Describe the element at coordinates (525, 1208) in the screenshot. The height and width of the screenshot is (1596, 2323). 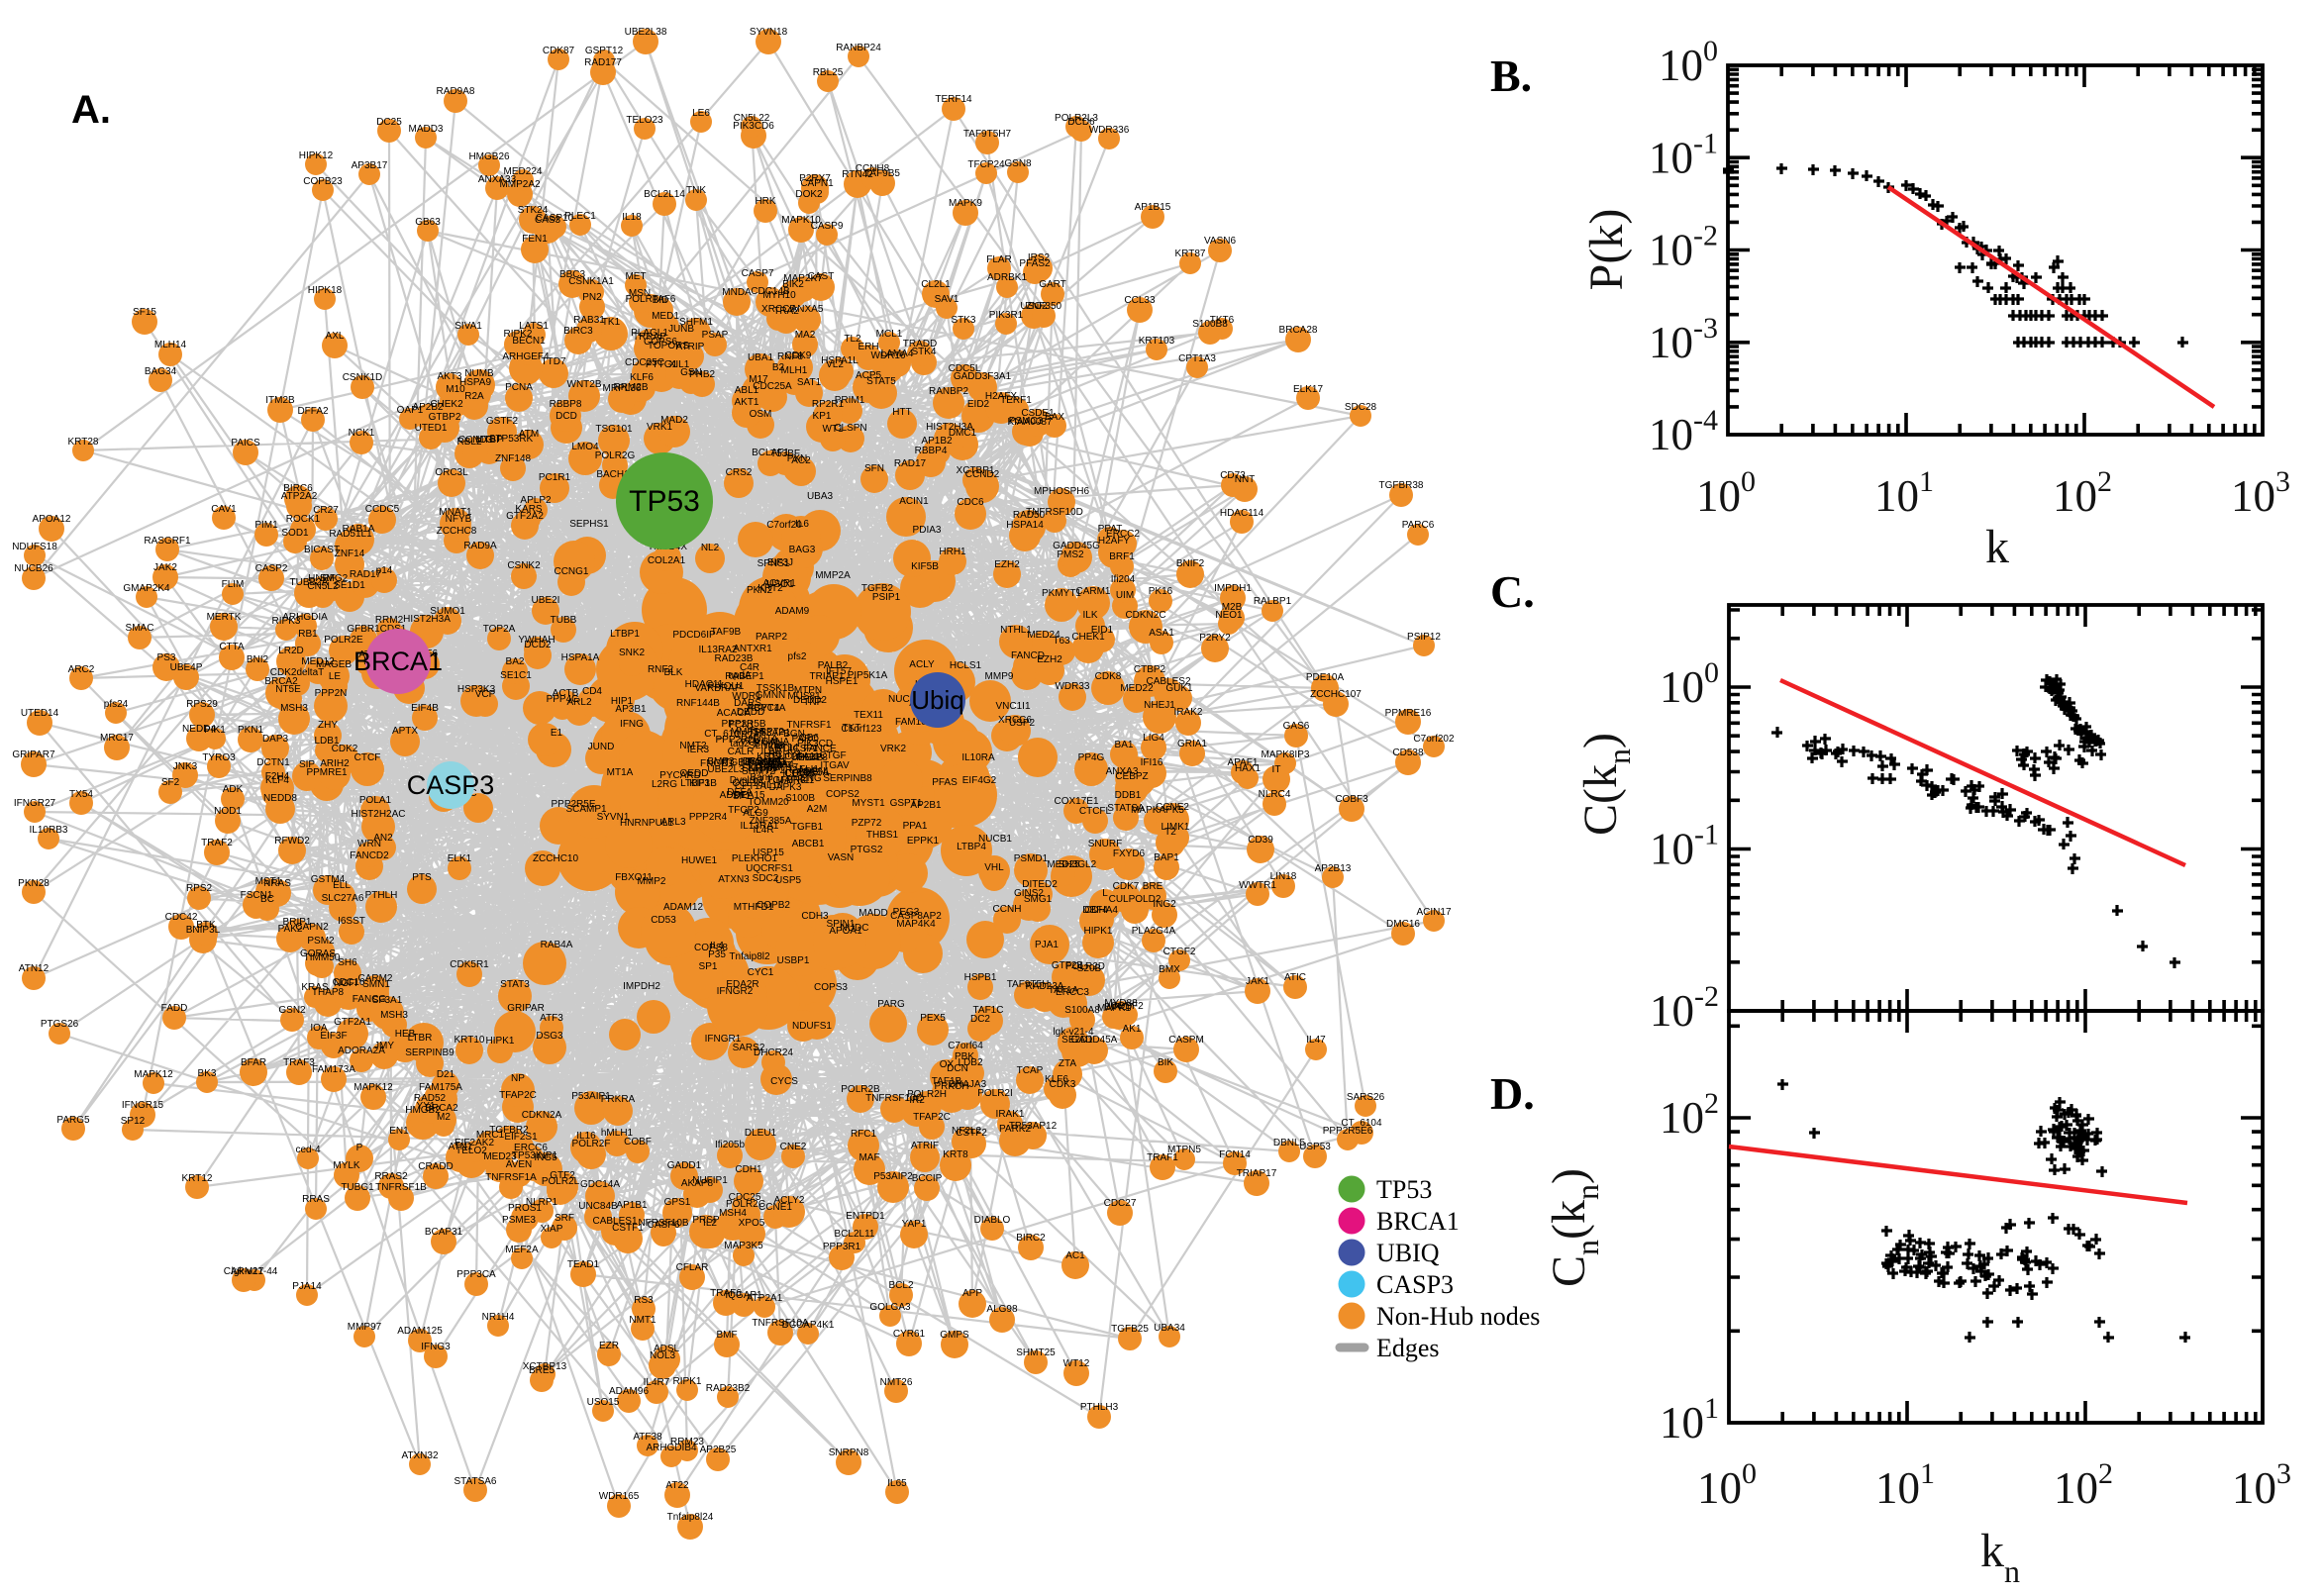
I see `svg-text: PROS1` at that location.